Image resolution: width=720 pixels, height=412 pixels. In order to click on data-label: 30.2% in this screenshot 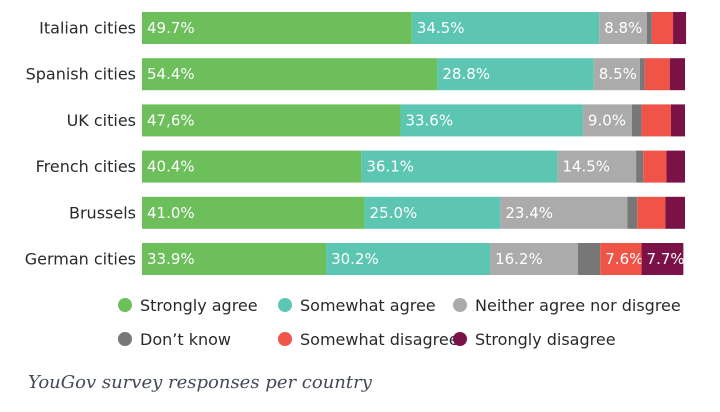, I will do `click(355, 259)`.